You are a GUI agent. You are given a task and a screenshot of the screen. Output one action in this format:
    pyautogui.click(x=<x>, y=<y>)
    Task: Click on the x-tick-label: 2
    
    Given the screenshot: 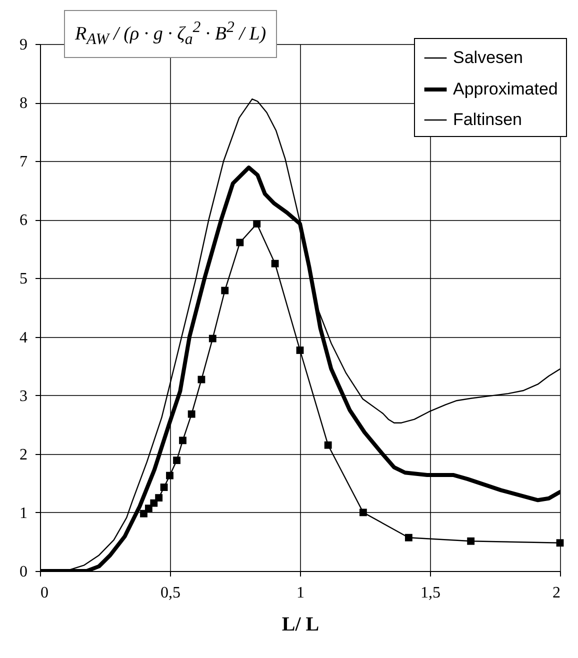 What is the action you would take?
    pyautogui.click(x=556, y=593)
    